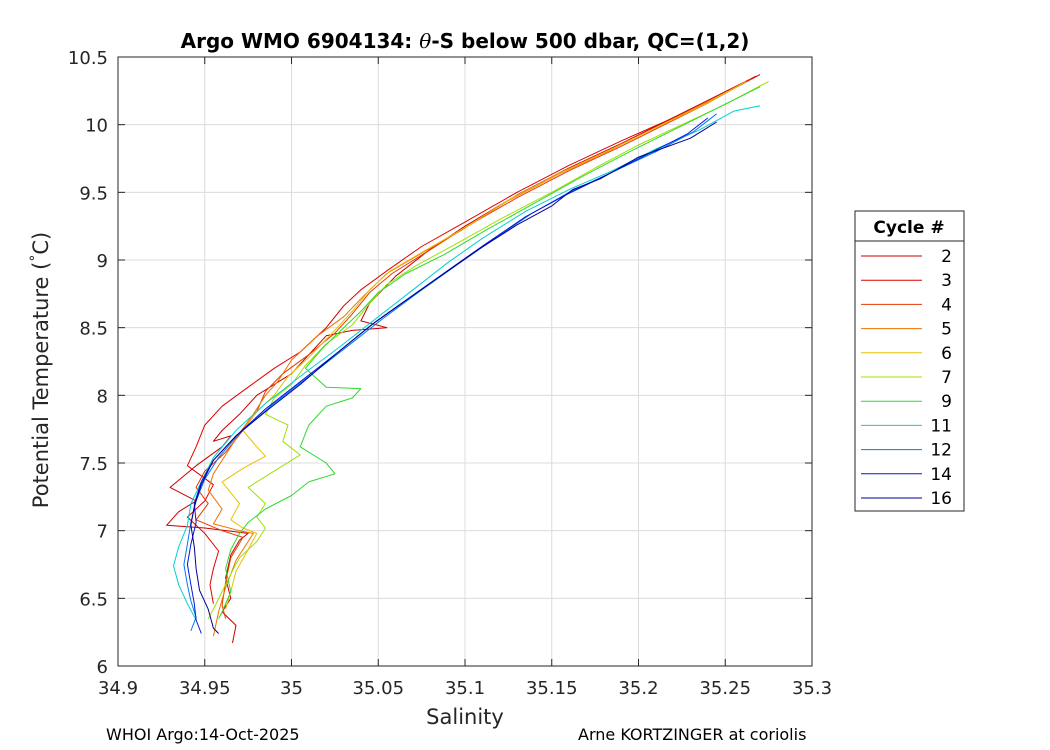 This screenshot has width=1050, height=750. Describe the element at coordinates (300, 41) in the screenshot. I see `chart-title-prefix: Argo WMO 6904134:` at that location.